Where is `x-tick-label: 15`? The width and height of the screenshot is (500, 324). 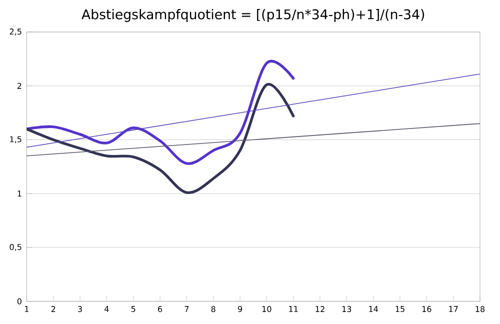
x-tick-label: 15 is located at coordinates (400, 309).